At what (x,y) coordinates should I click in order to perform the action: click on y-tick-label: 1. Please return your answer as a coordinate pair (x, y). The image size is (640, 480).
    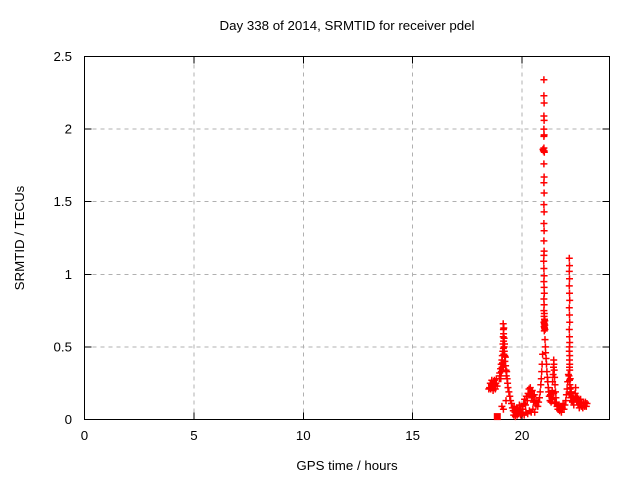
    Looking at the image, I should click on (68, 274).